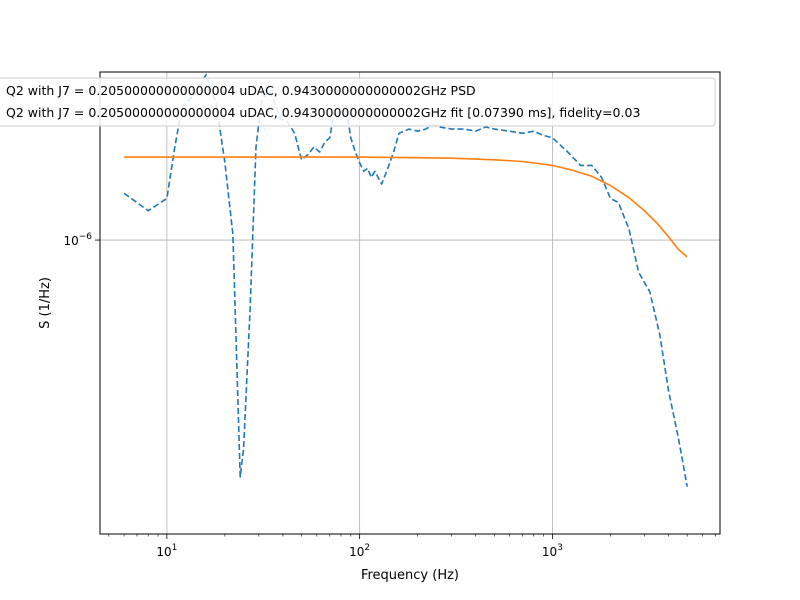  I want to click on x-tick-label: 10³, so click(552, 551).